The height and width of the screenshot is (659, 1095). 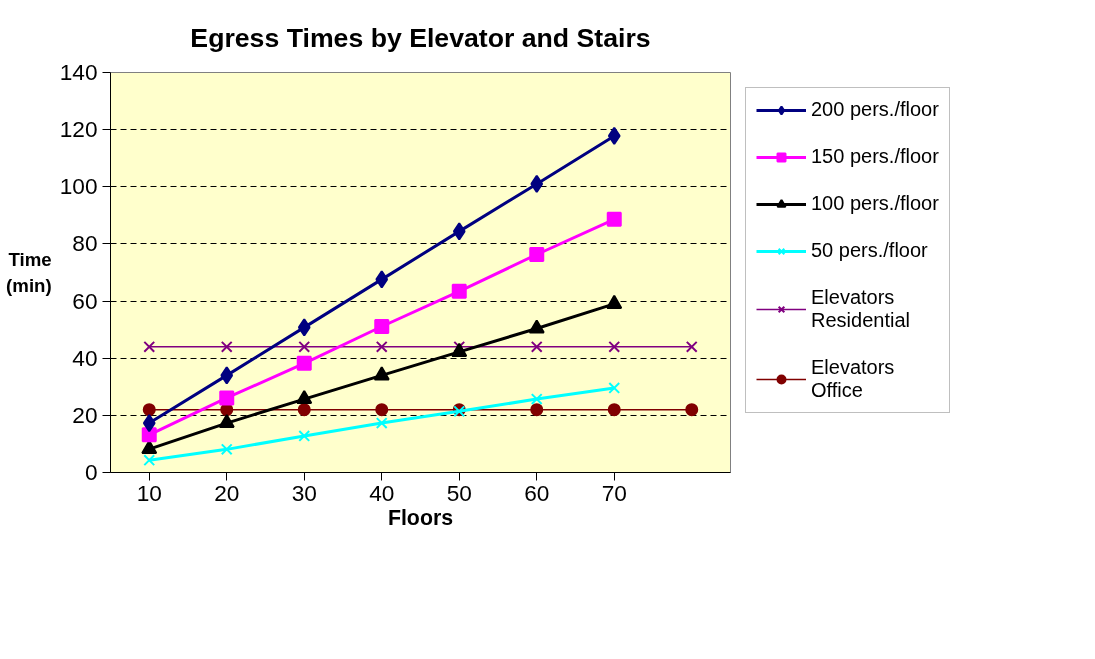 What do you see at coordinates (420, 517) in the screenshot?
I see `x-axis-title: Floors` at bounding box center [420, 517].